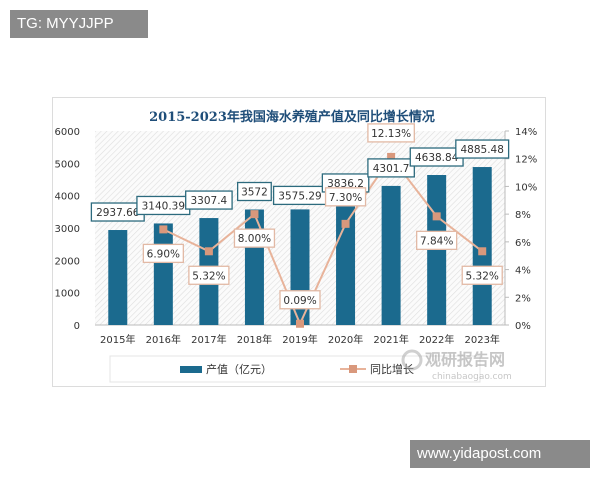  Describe the element at coordinates (437, 158) in the screenshot. I see `bar-value-label: 4638.84` at that location.